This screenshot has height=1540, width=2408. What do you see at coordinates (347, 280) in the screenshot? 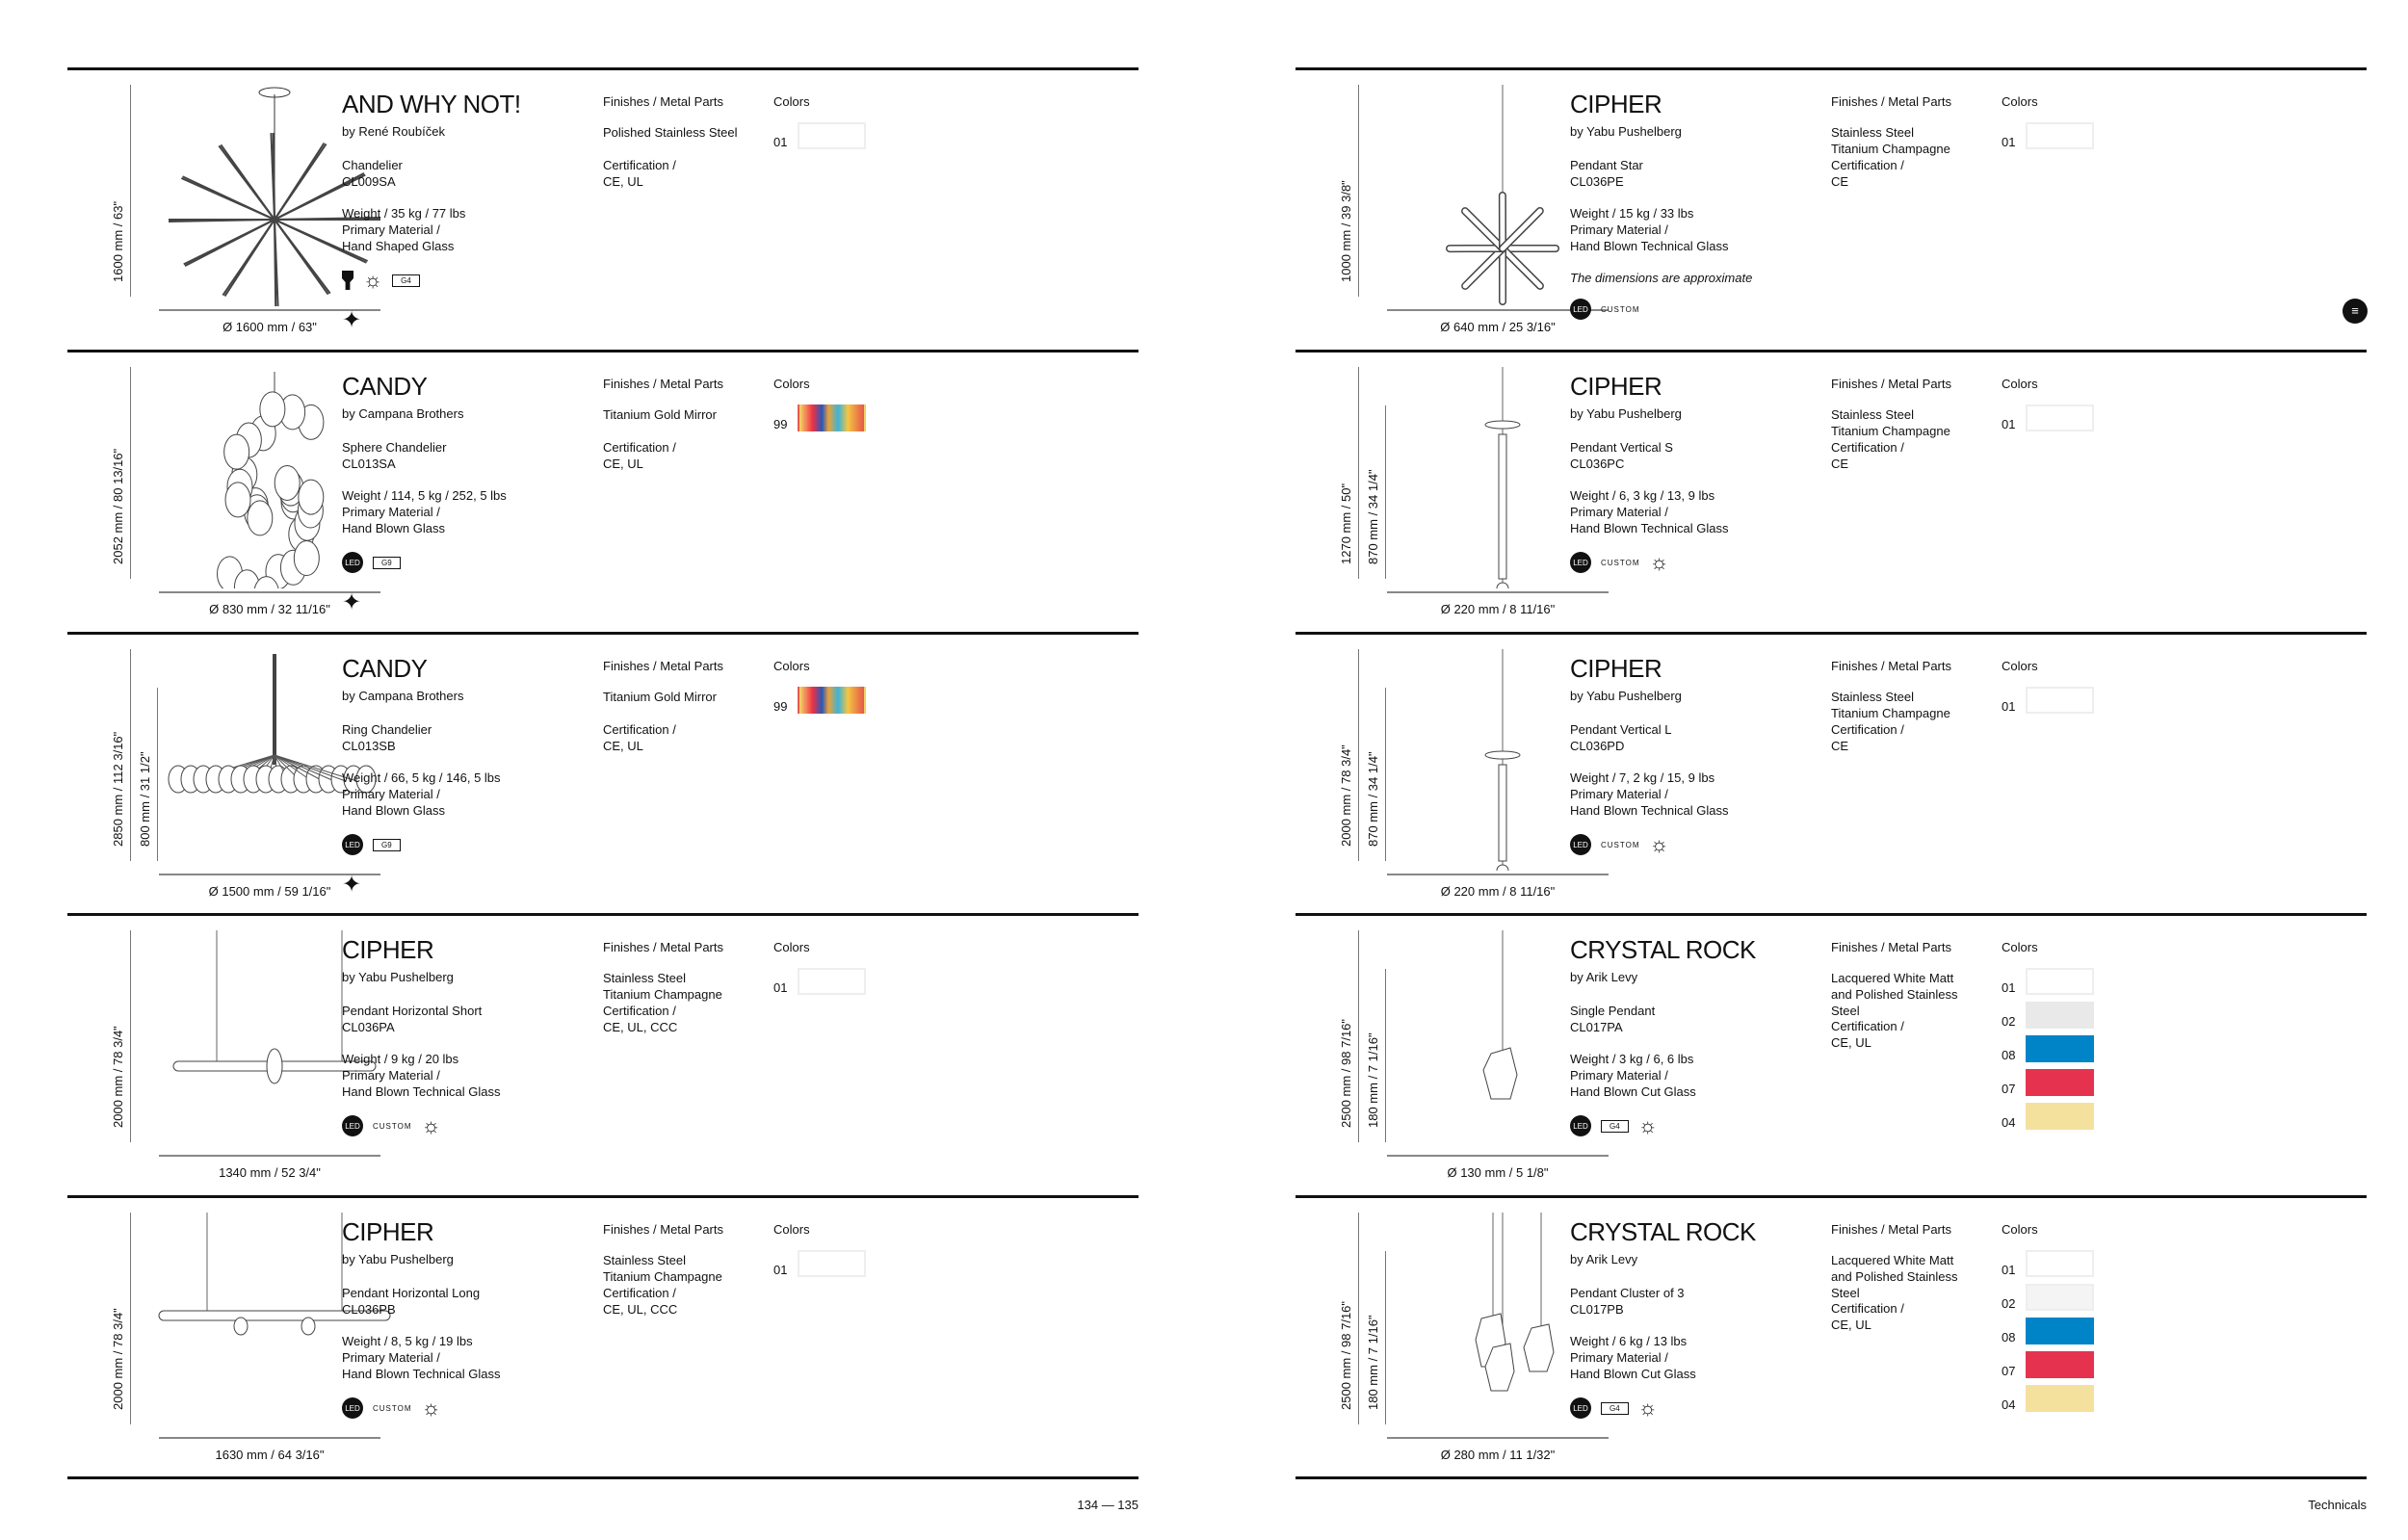
I see `bulb-icon` at bounding box center [347, 280].